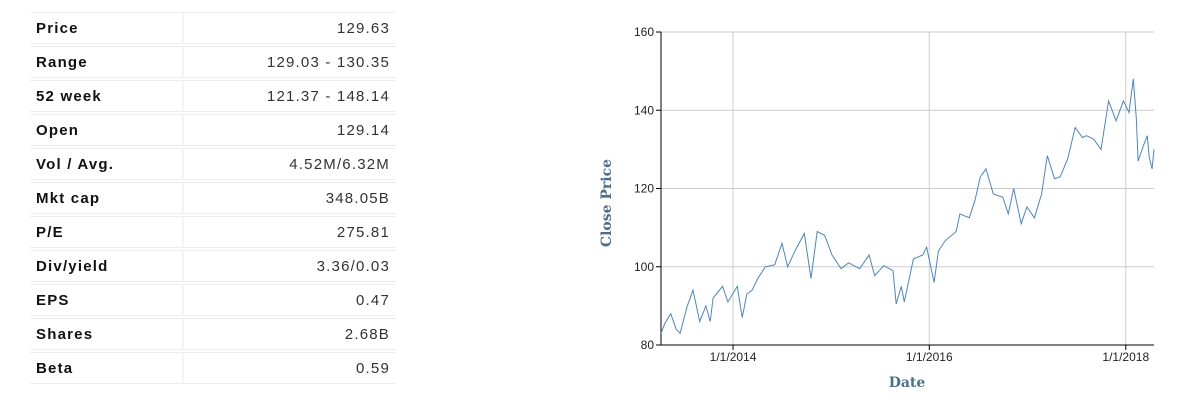  Describe the element at coordinates (1125, 357) in the screenshot. I see `x-tick-label: 1/1/2018` at that location.